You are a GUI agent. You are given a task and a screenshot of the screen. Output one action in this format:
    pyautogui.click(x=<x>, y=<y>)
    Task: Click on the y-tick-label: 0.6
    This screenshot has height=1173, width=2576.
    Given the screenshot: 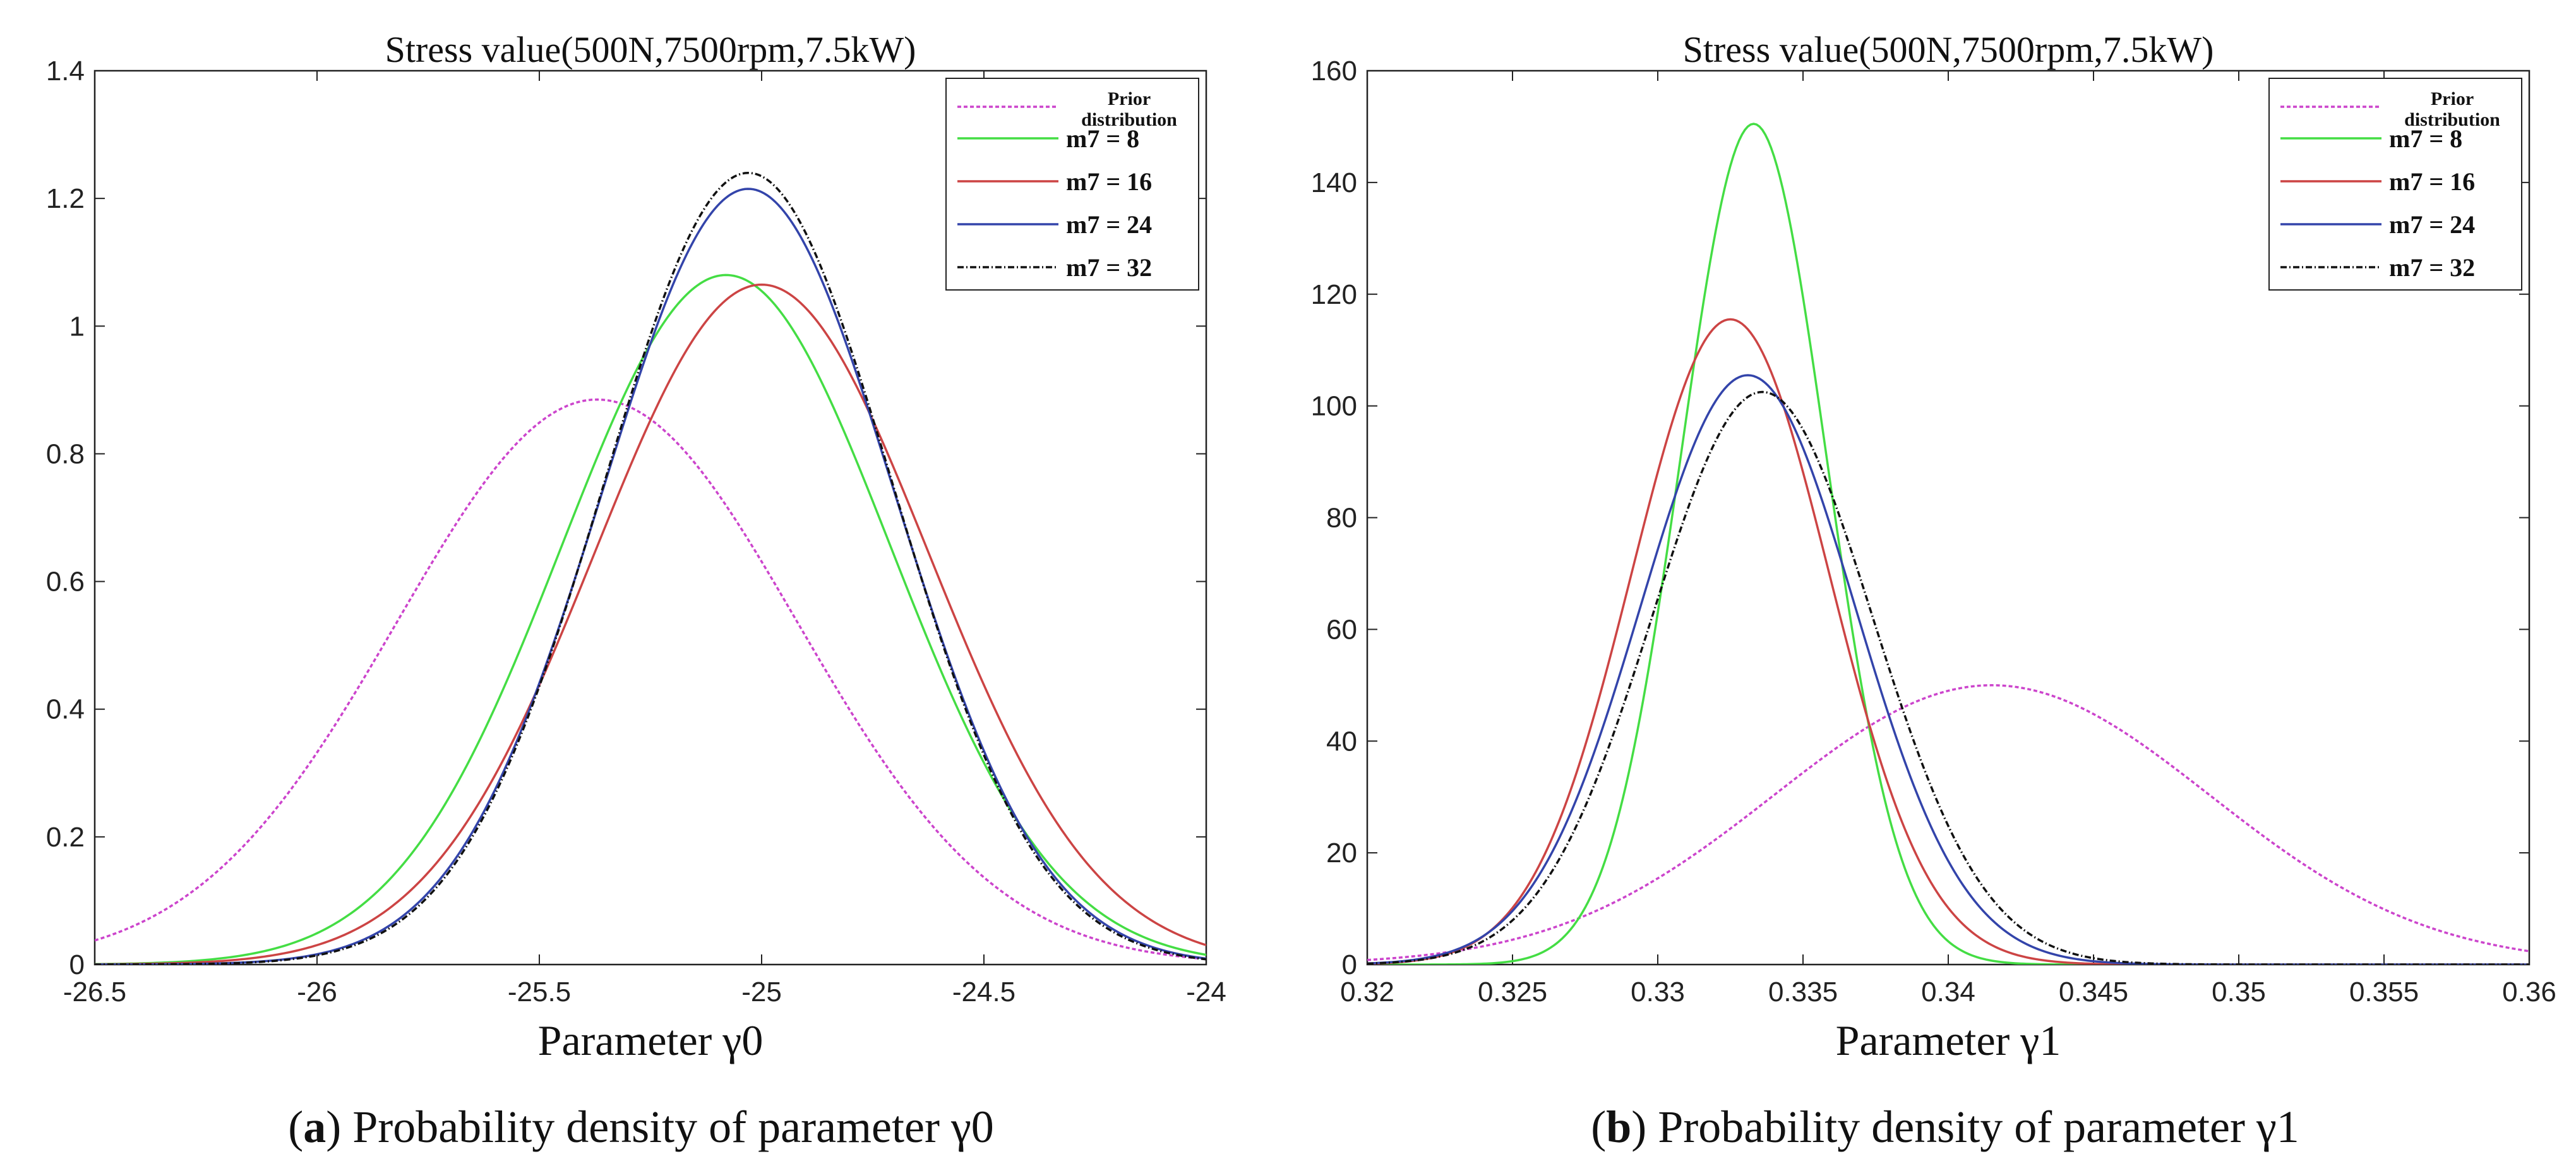 What is the action you would take?
    pyautogui.click(x=65, y=582)
    